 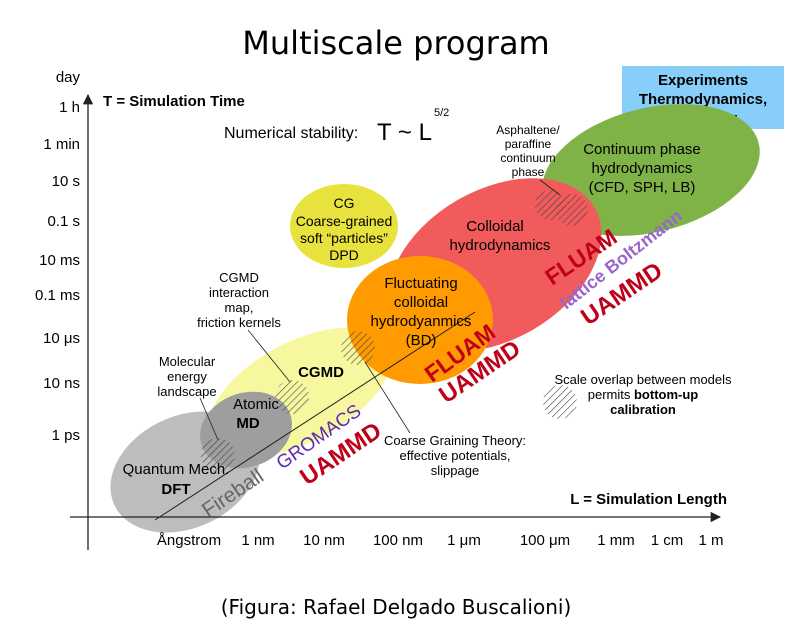 What do you see at coordinates (710, 540) in the screenshot?
I see `x-tick: 1 m` at bounding box center [710, 540].